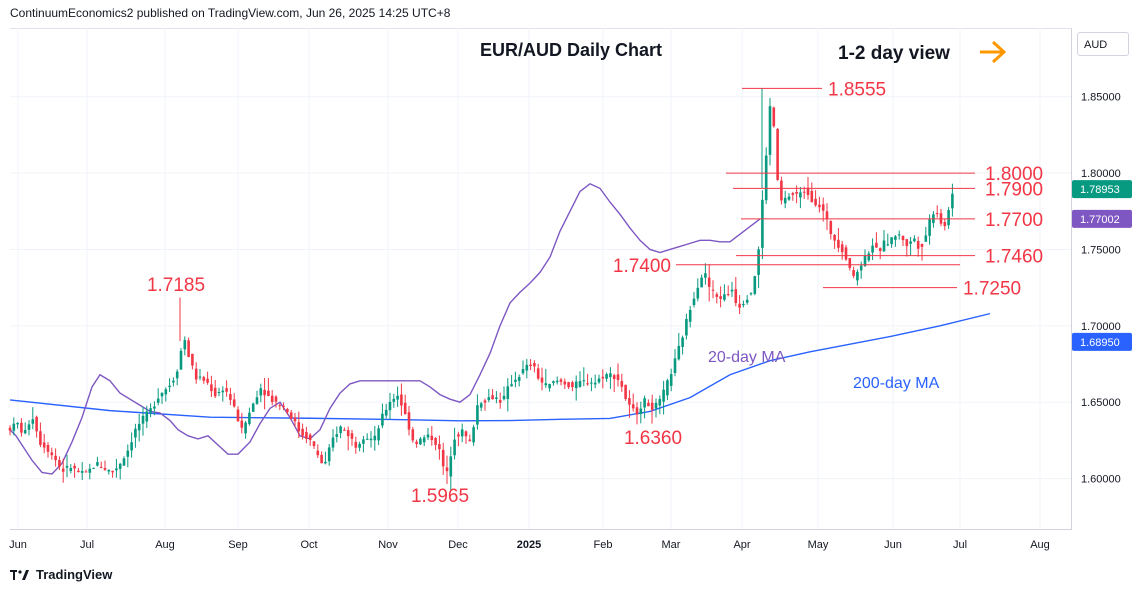  Describe the element at coordinates (1100, 190) in the screenshot. I see `price-badge-label: 1.78953` at that location.